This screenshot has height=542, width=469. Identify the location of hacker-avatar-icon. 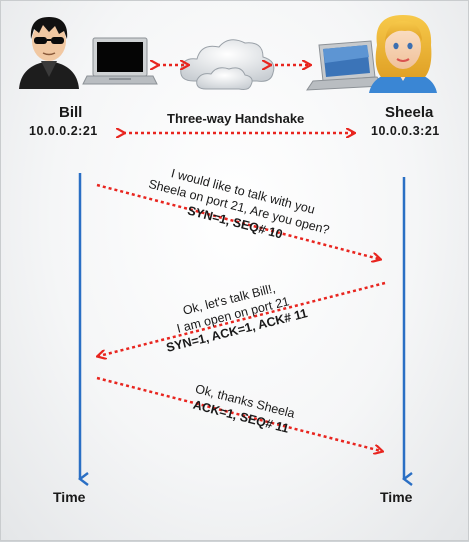
(49, 53).